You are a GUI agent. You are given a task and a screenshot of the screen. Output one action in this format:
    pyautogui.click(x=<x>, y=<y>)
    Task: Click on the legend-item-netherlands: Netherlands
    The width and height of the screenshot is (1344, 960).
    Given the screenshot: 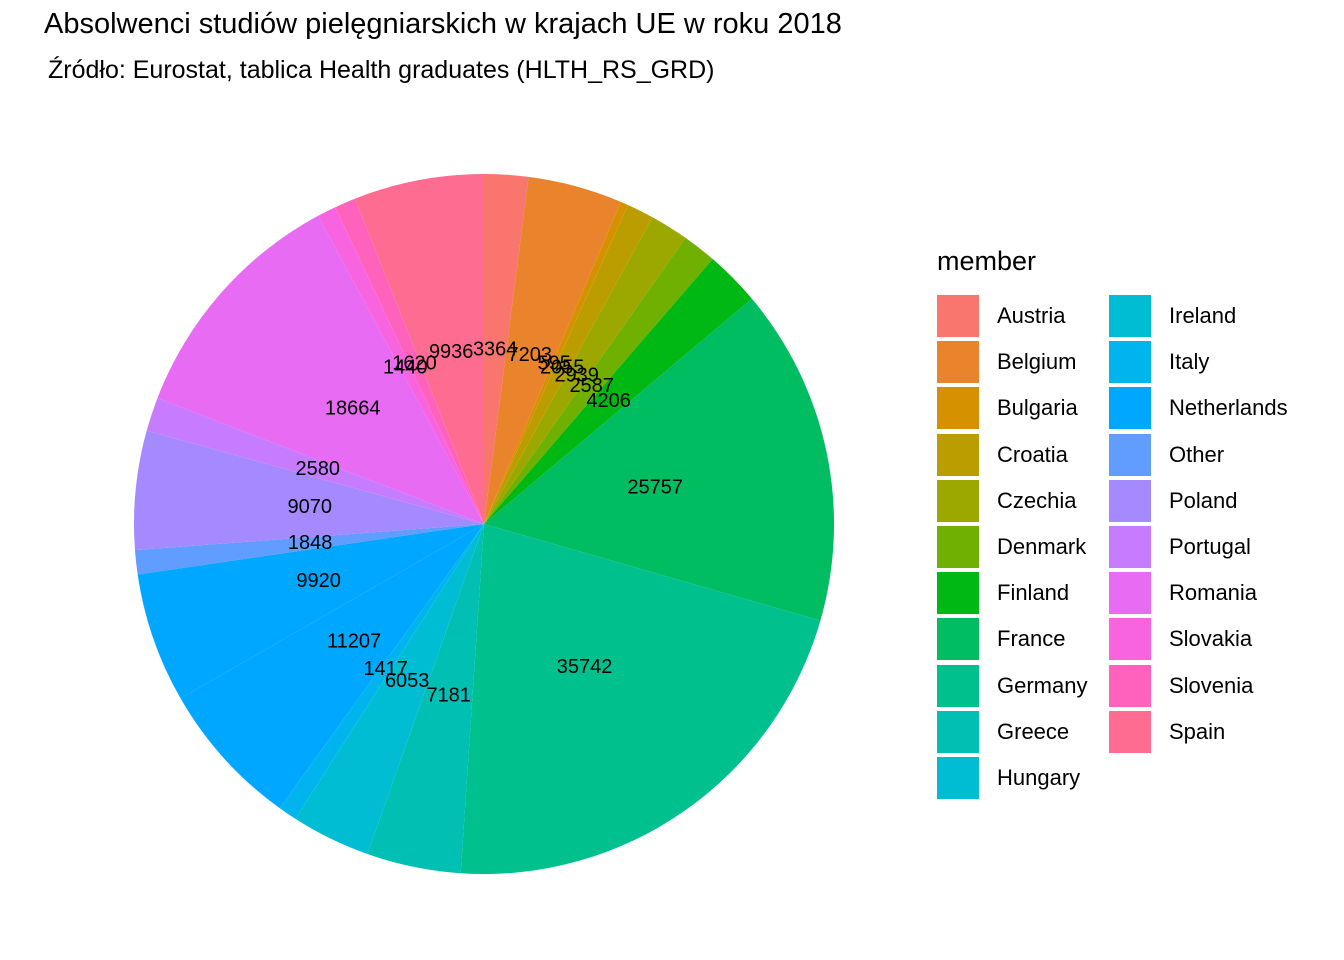 What is the action you would take?
    pyautogui.click(x=1198, y=408)
    